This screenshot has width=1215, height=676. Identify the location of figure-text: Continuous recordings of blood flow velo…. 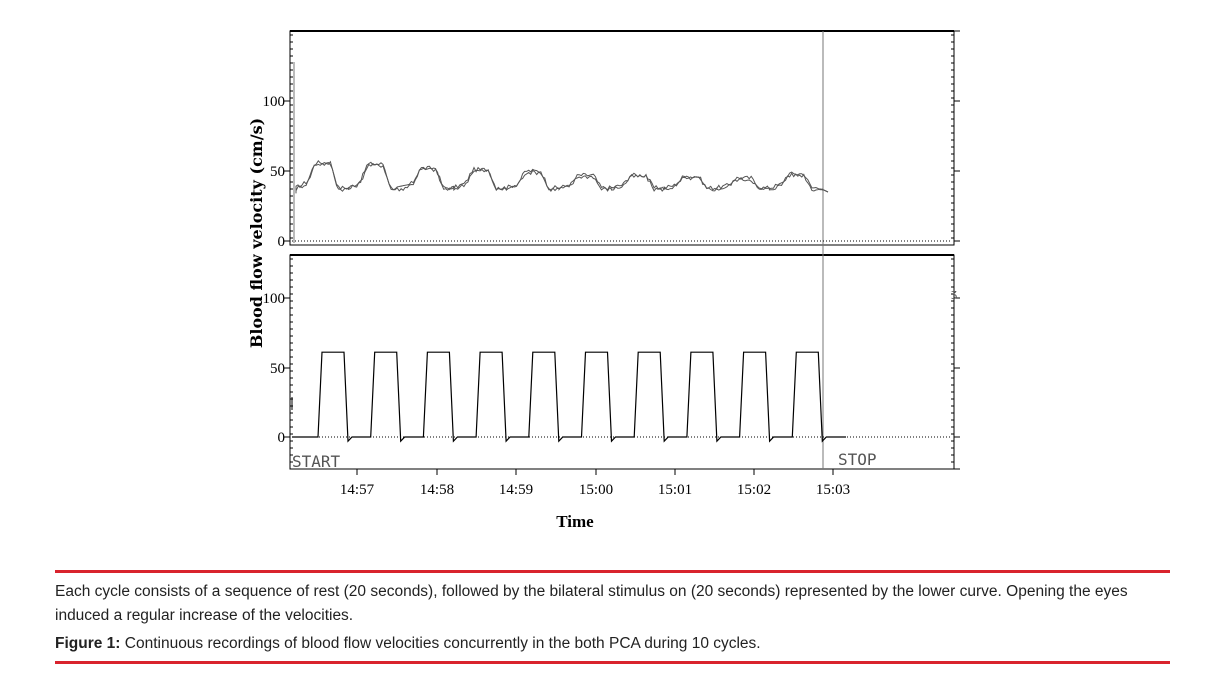
(442, 643).